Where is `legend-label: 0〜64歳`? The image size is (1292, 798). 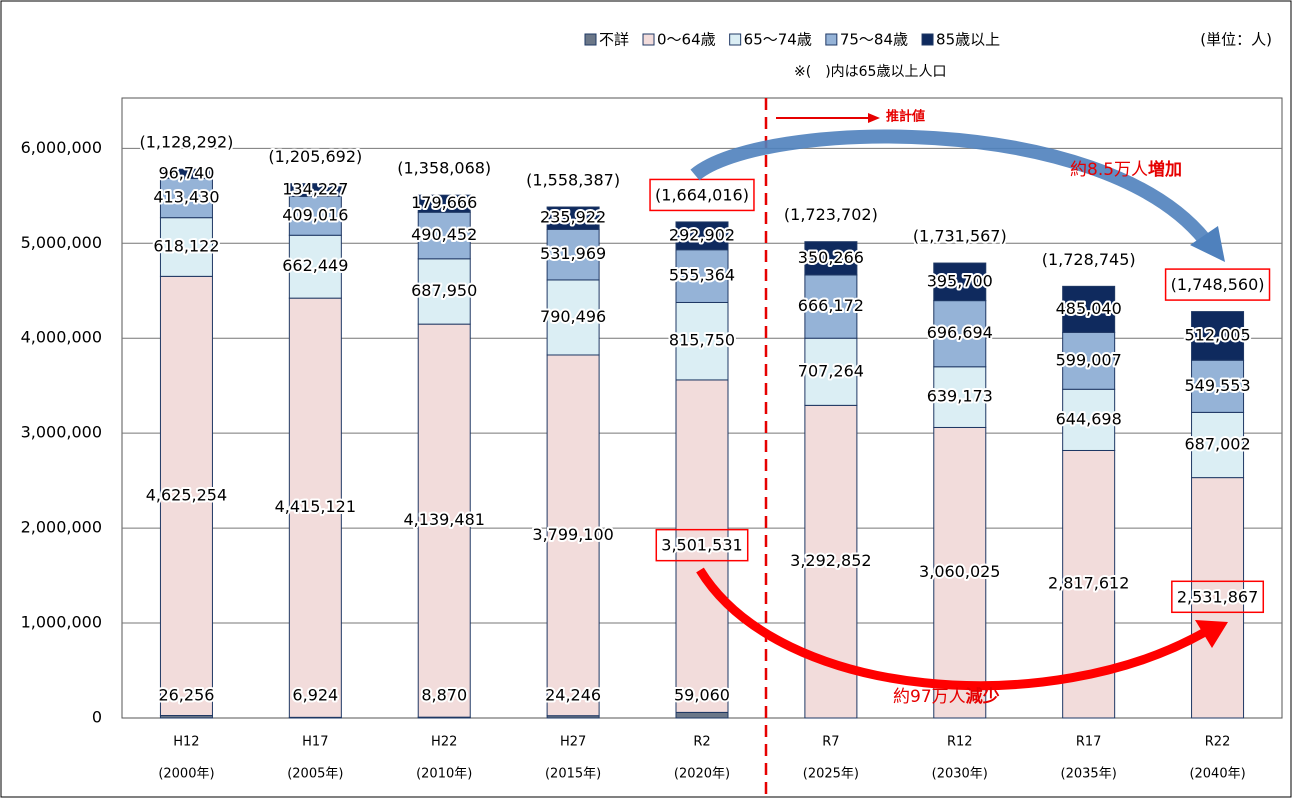 legend-label: 0〜64歳 is located at coordinates (686, 40).